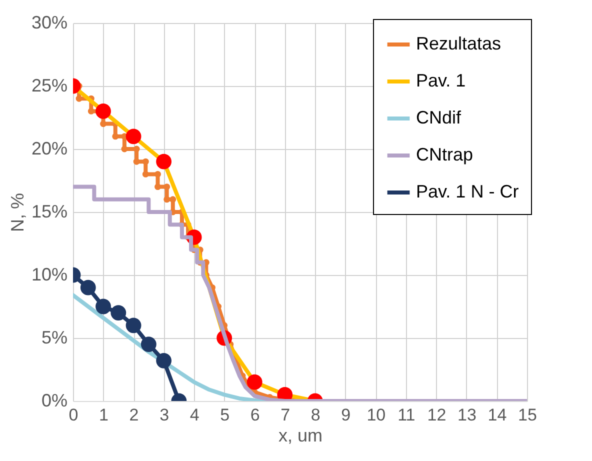 Image resolution: width=592 pixels, height=461 pixels. Describe the element at coordinates (346, 415) in the screenshot. I see `x-tick-label: 9` at that location.